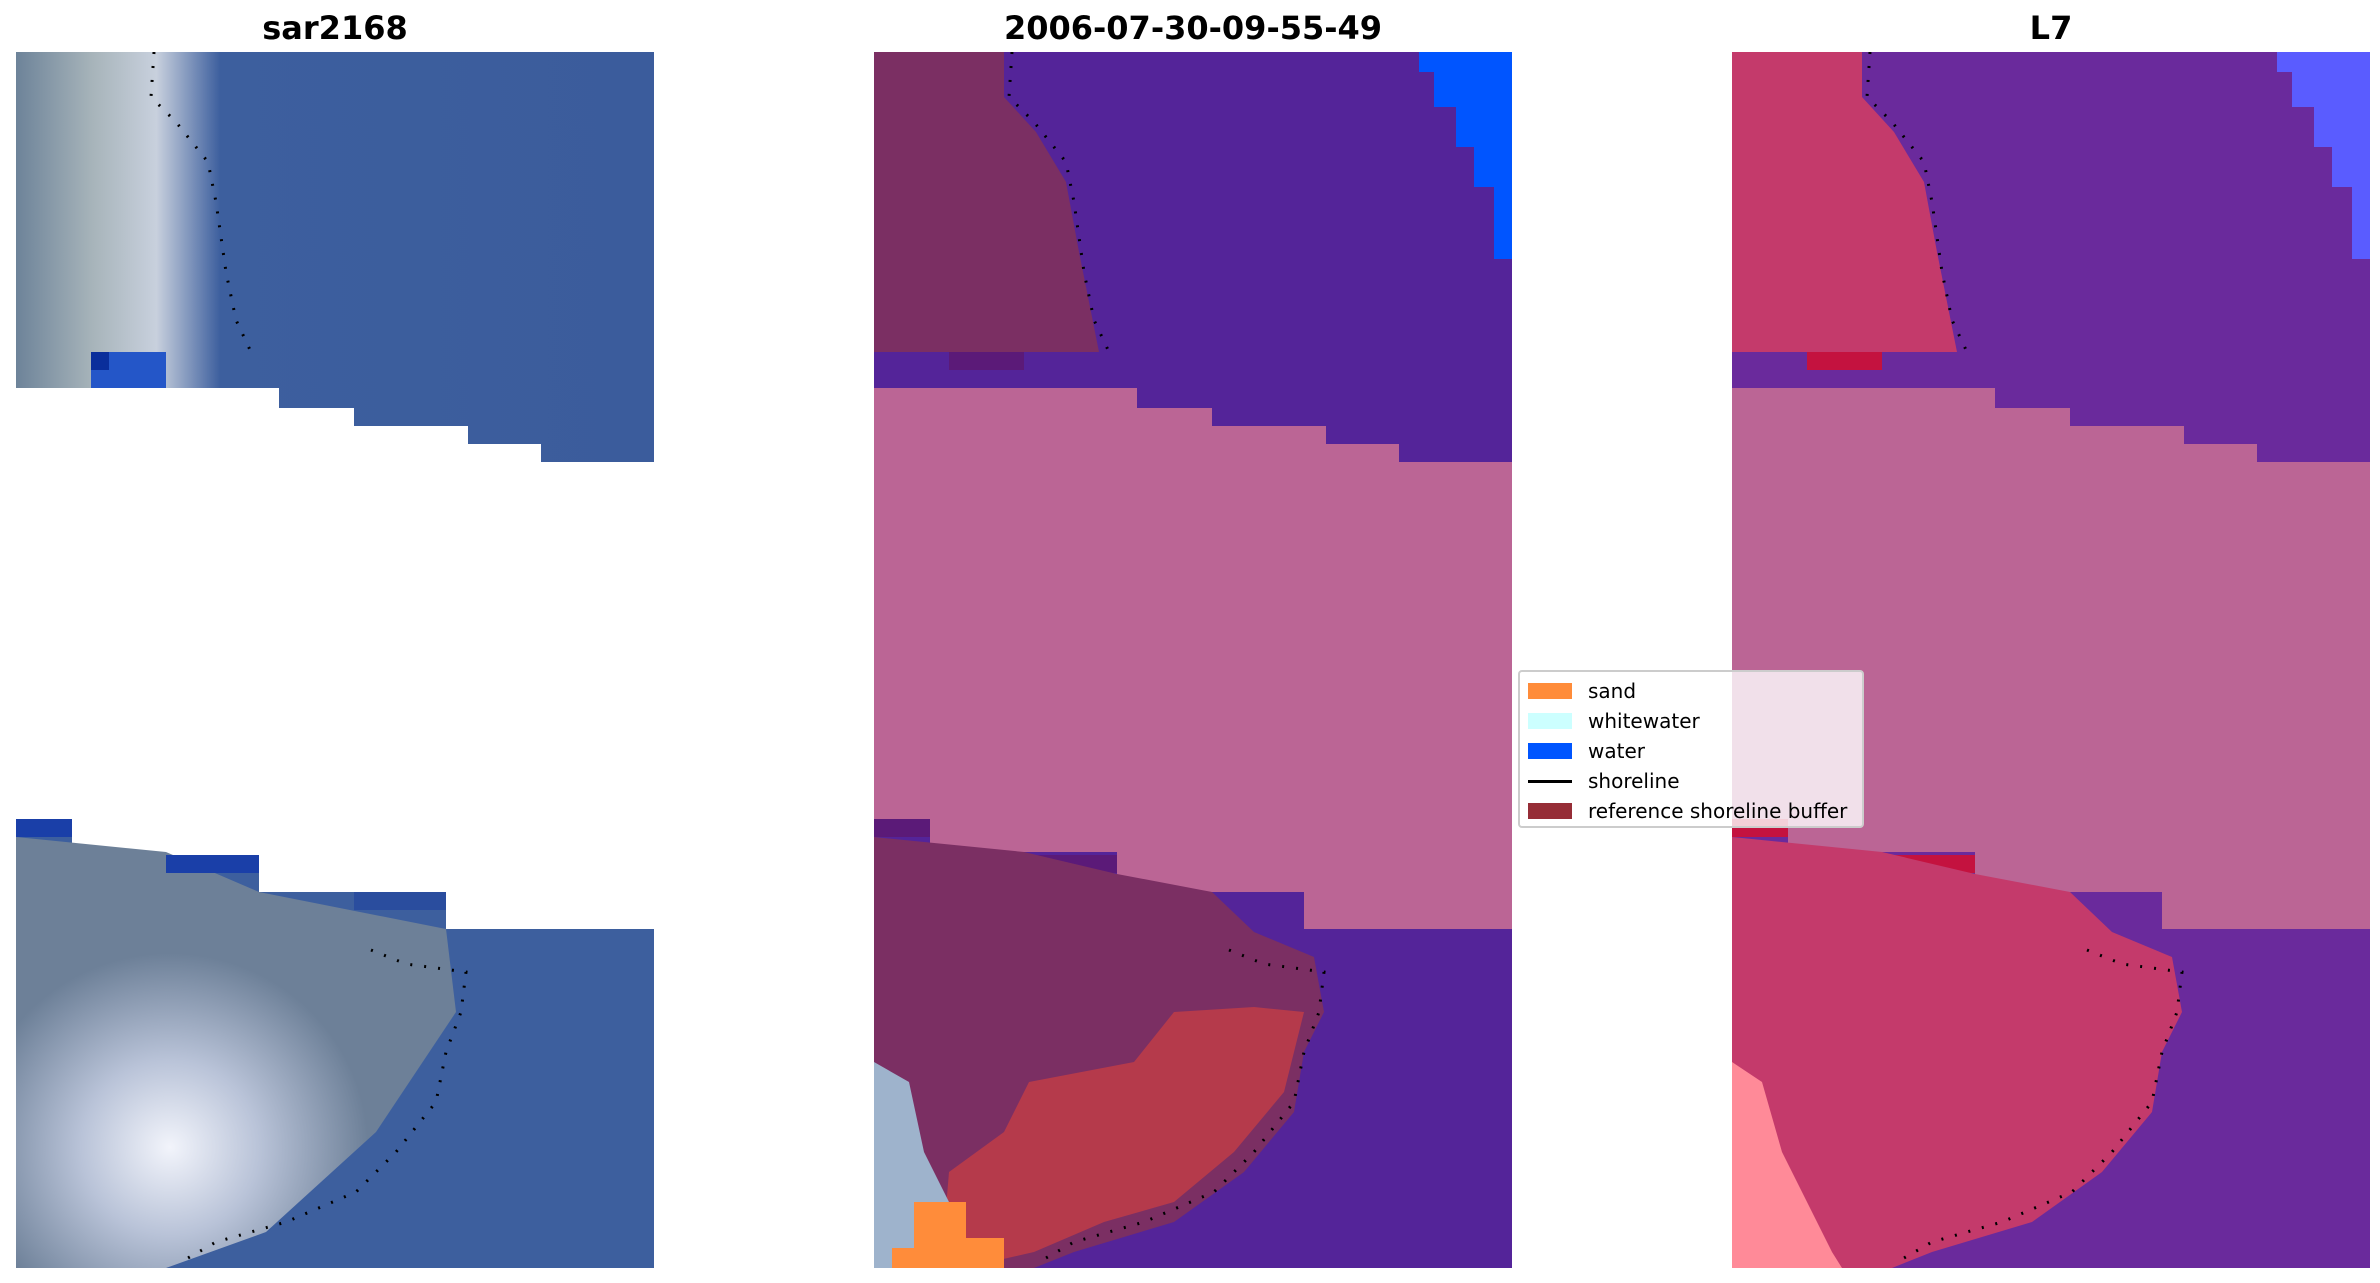 The image size is (2380, 1283). What do you see at coordinates (1634, 781) in the screenshot?
I see `legend-label-shoreline: shoreline` at bounding box center [1634, 781].